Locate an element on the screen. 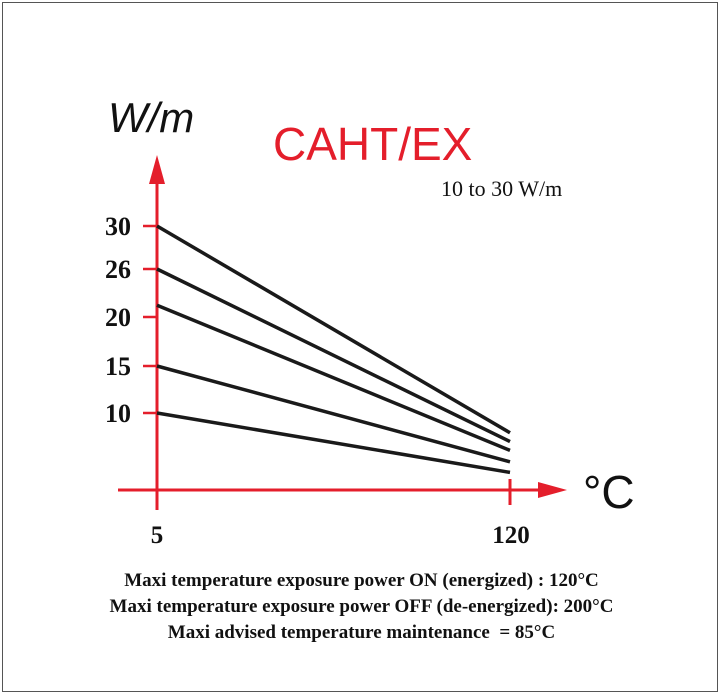 The image size is (723, 697). x-axis-label: °C is located at coordinates (609, 492).